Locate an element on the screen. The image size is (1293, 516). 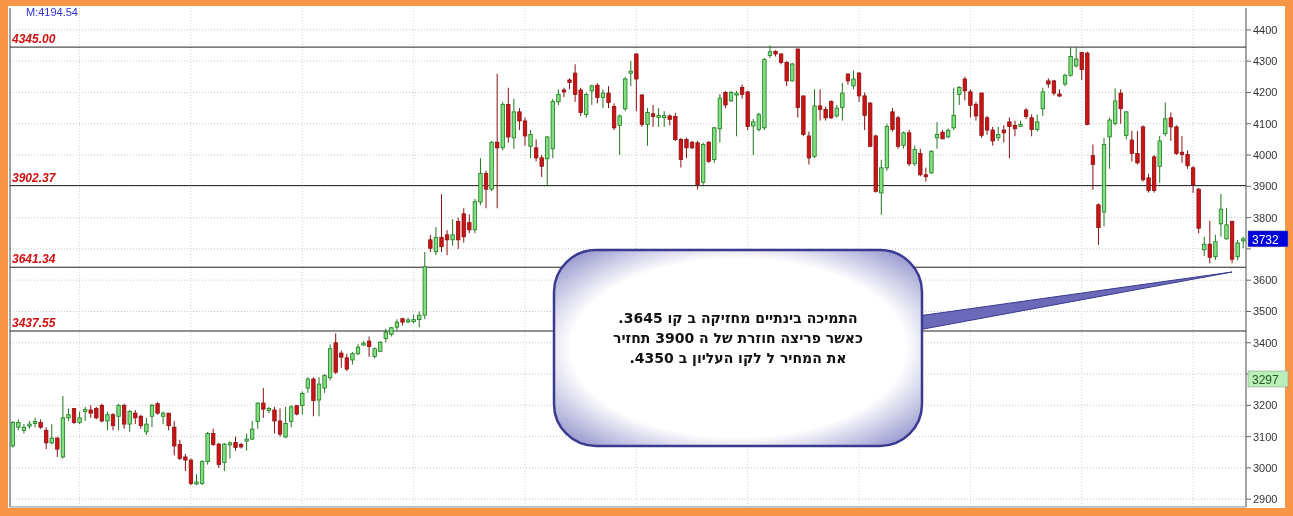
y-tick-label: 3800 is located at coordinates (1265, 217).